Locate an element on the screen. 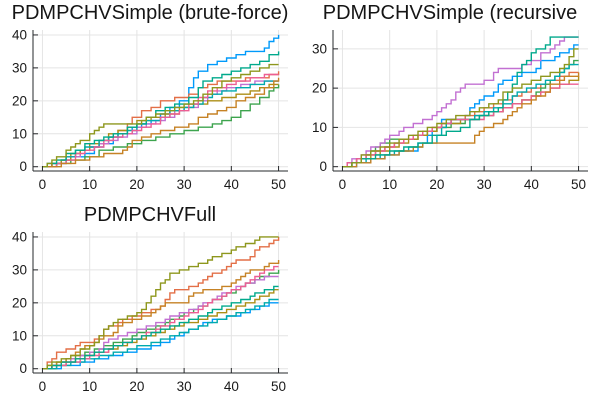 The image size is (600, 402). plot-title-recursive: PDMPCHVSimple (recursive is located at coordinates (450, 13).